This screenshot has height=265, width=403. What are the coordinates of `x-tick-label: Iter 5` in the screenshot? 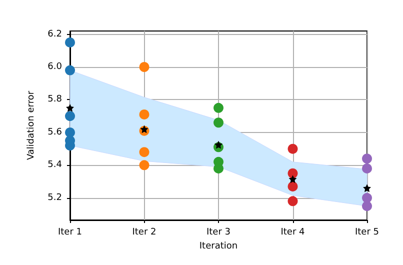 It's located at (367, 233).